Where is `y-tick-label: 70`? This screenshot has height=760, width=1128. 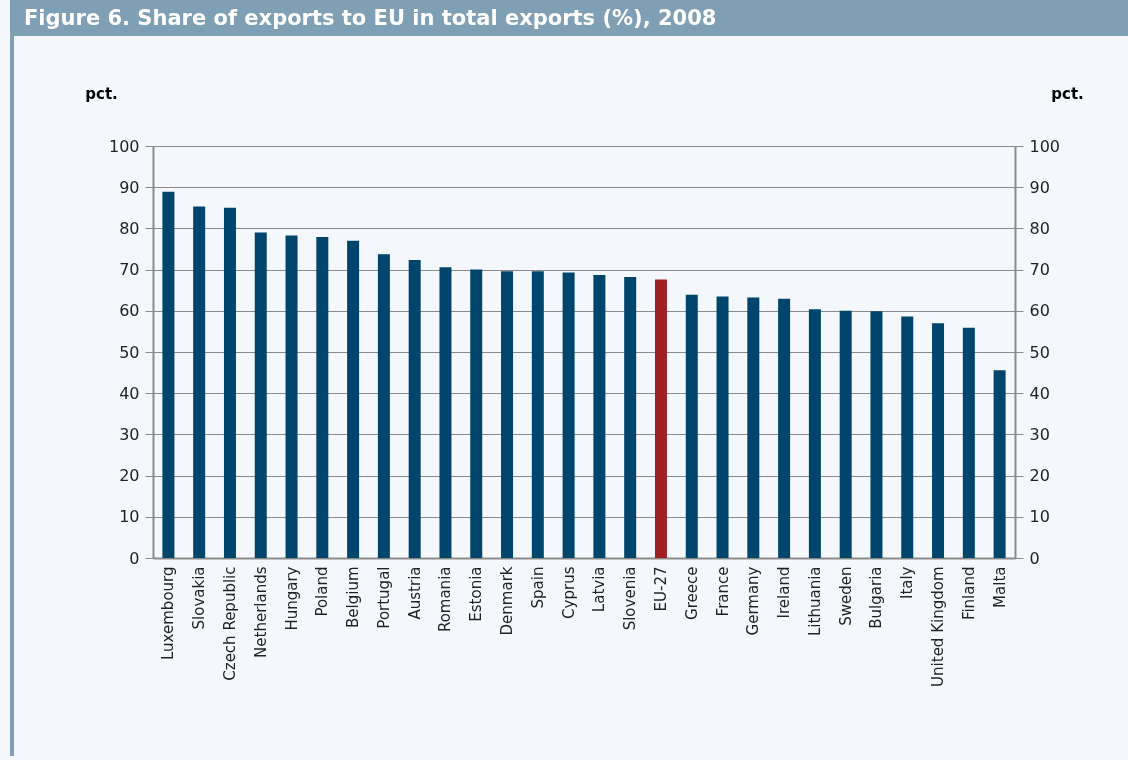 y-tick-label: 70 is located at coordinates (129, 270).